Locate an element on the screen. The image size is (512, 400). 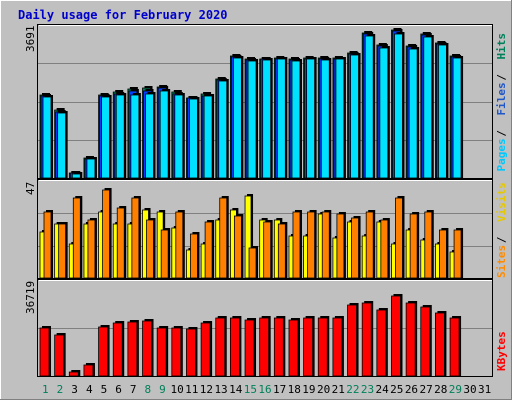
day-label: 10 is located at coordinates (177, 389).